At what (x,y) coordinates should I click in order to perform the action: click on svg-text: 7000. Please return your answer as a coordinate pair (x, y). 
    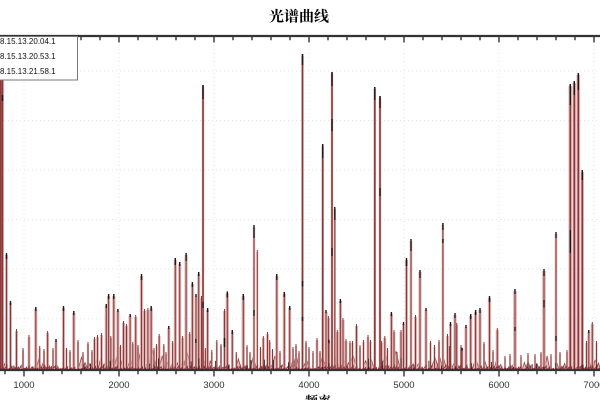
    Looking at the image, I should click on (591, 385).